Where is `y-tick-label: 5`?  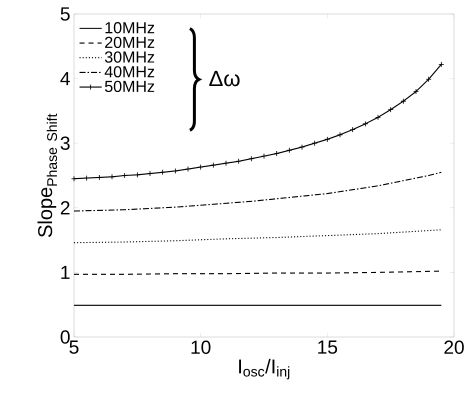
y-tick-label: 5 is located at coordinates (65, 14).